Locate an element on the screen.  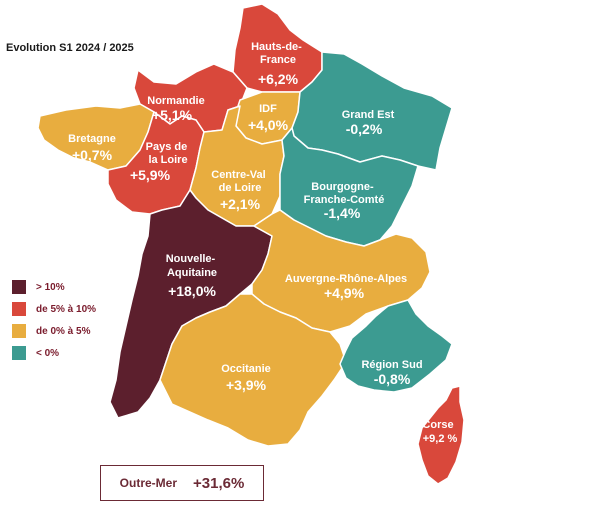
label-name-ara: Auvergne-Rhône-Alpes is located at coordinates (346, 279).